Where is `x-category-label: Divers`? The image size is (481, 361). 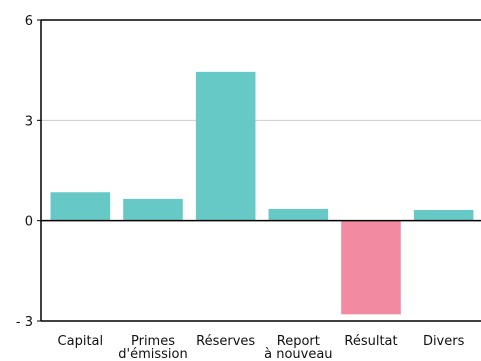 x-category-label: Divers is located at coordinates (444, 341).